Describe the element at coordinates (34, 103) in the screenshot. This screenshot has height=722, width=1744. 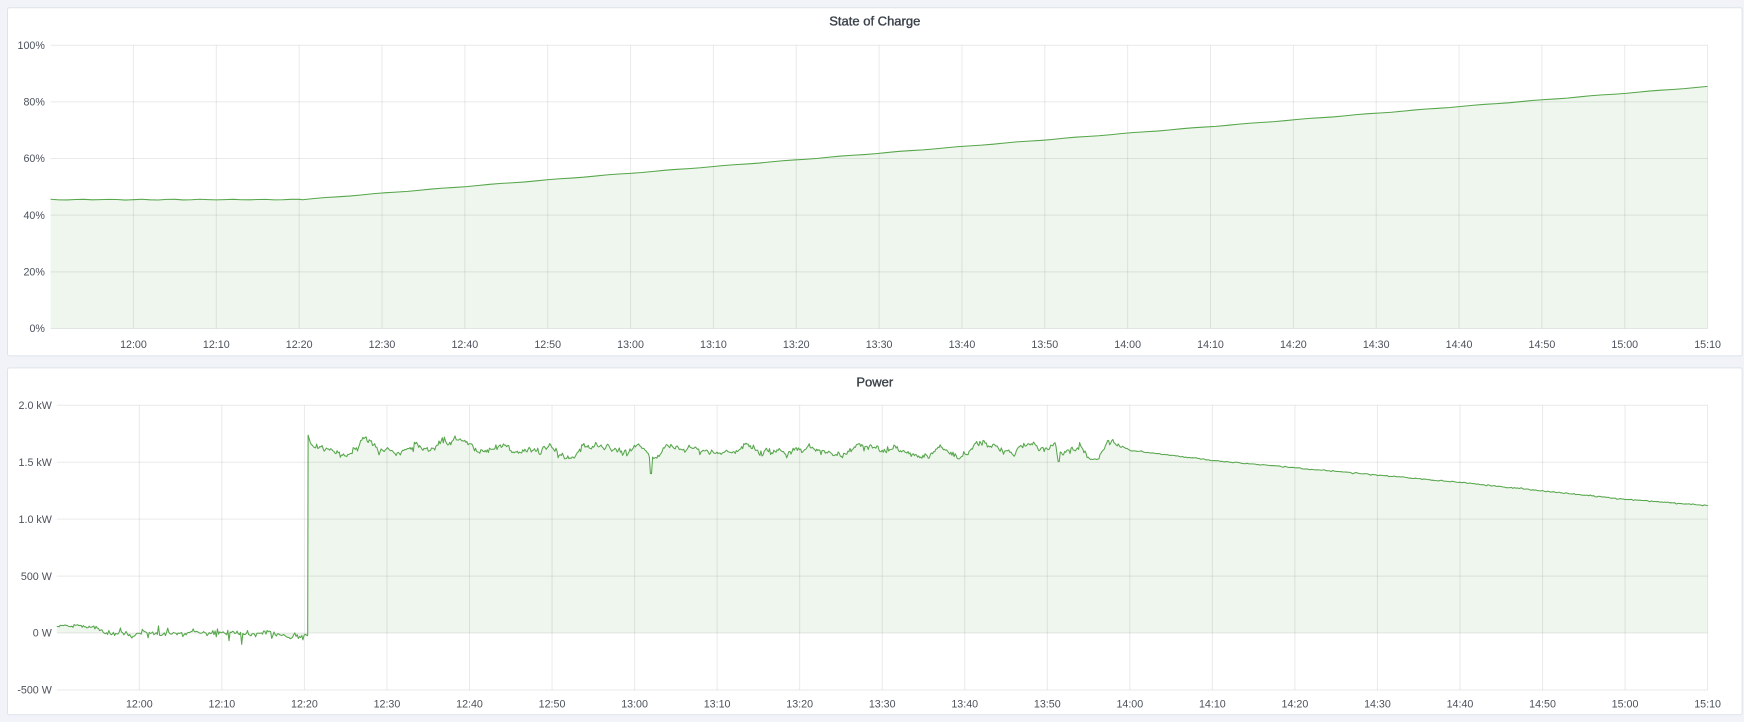
I see `svg-text: 80%` at that location.